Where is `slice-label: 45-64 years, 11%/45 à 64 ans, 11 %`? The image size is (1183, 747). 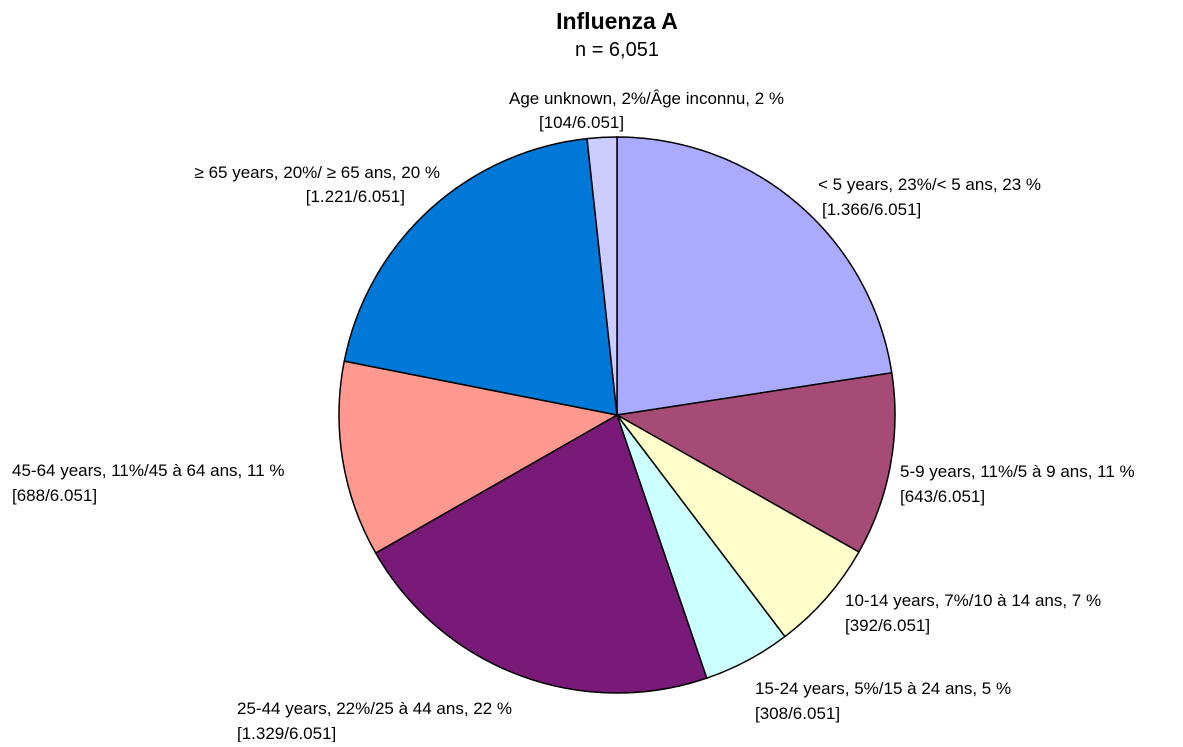 slice-label: 45-64 years, 11%/45 à 64 ans, 11 % is located at coordinates (148, 470).